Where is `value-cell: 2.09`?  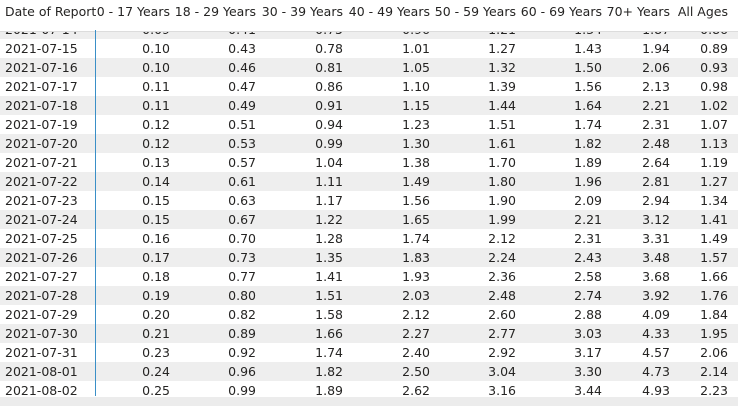 value-cell: 2.09 is located at coordinates (588, 200).